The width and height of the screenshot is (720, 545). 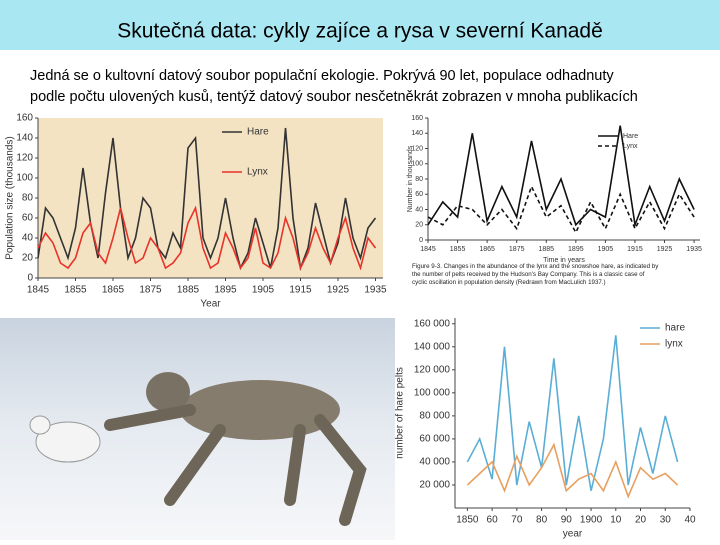 I want to click on y-tick-label: 60 000, so click(x=434, y=439).